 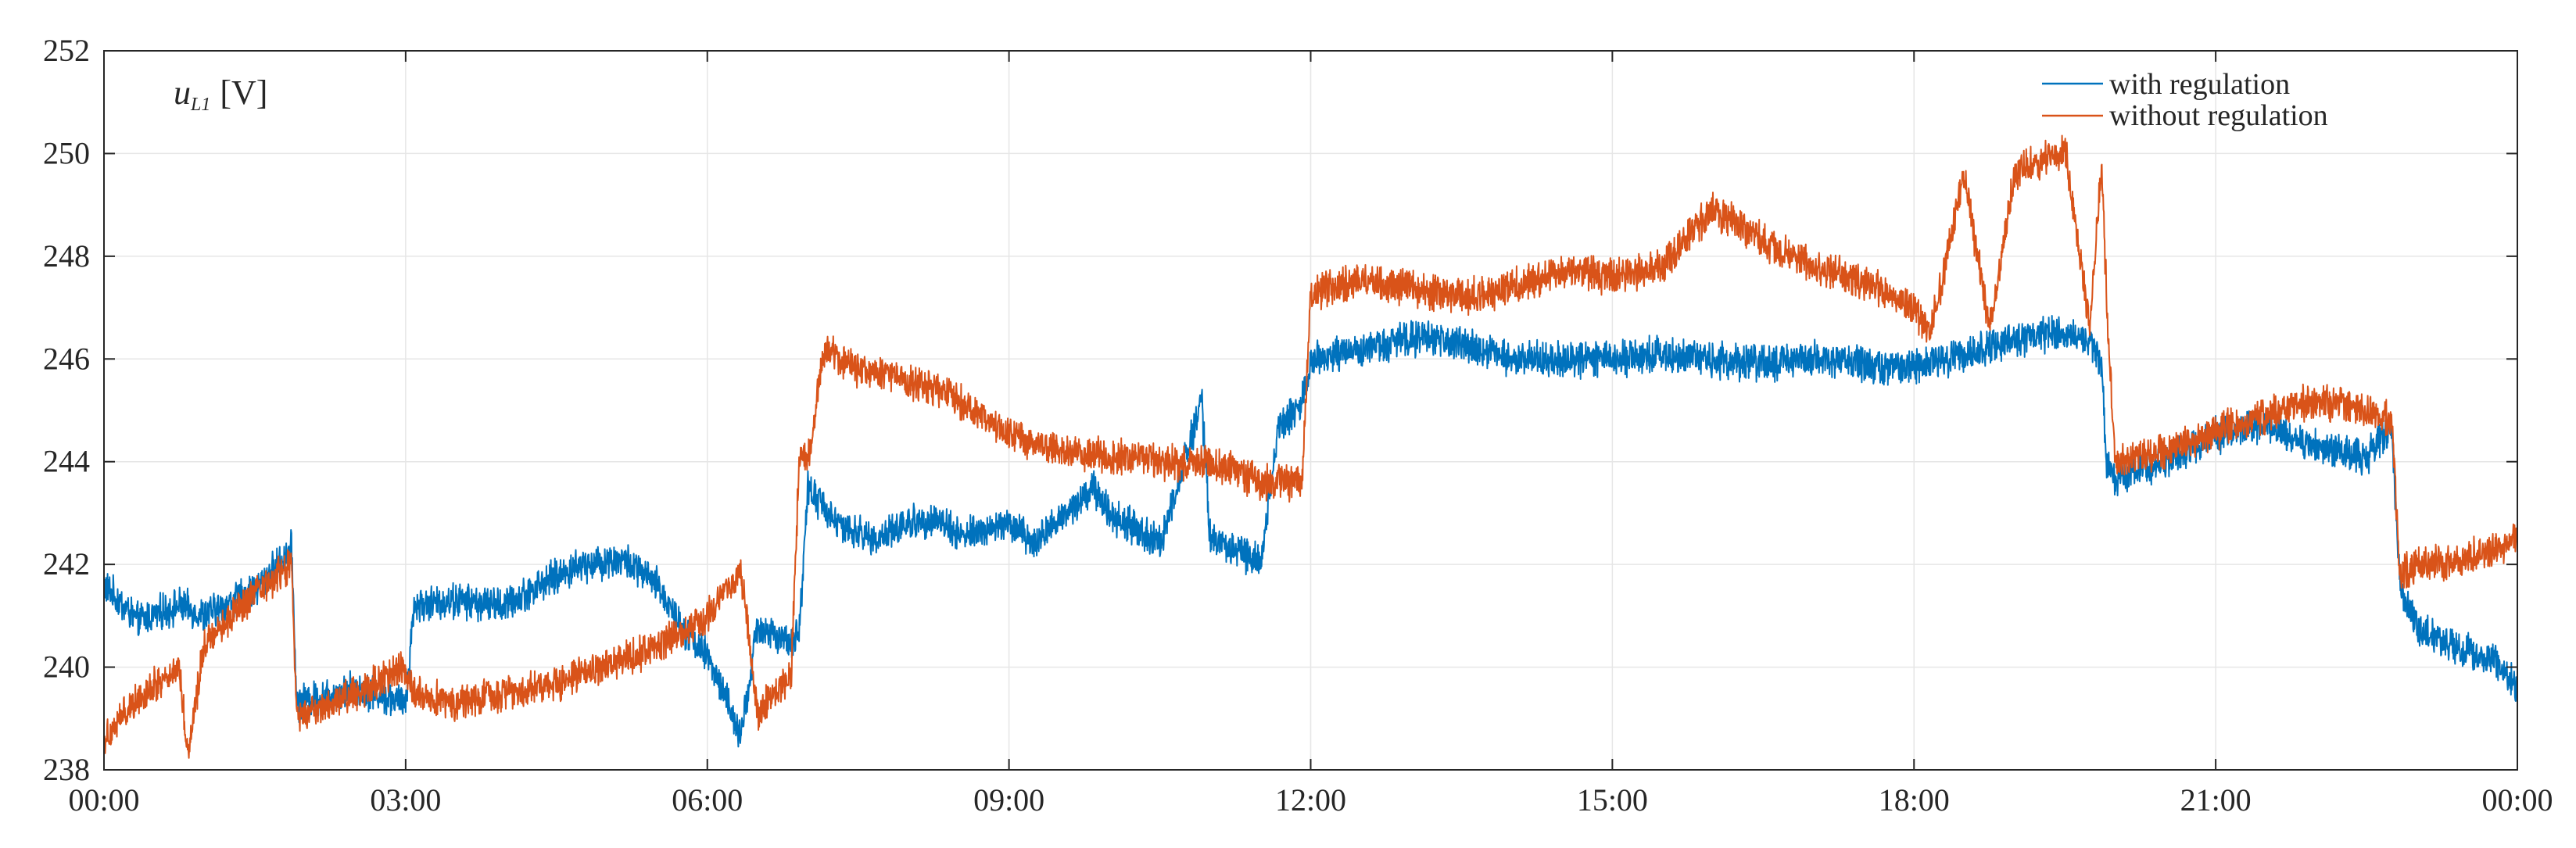 I want to click on legend-label-without-regulation: without regulation, so click(x=2218, y=116).